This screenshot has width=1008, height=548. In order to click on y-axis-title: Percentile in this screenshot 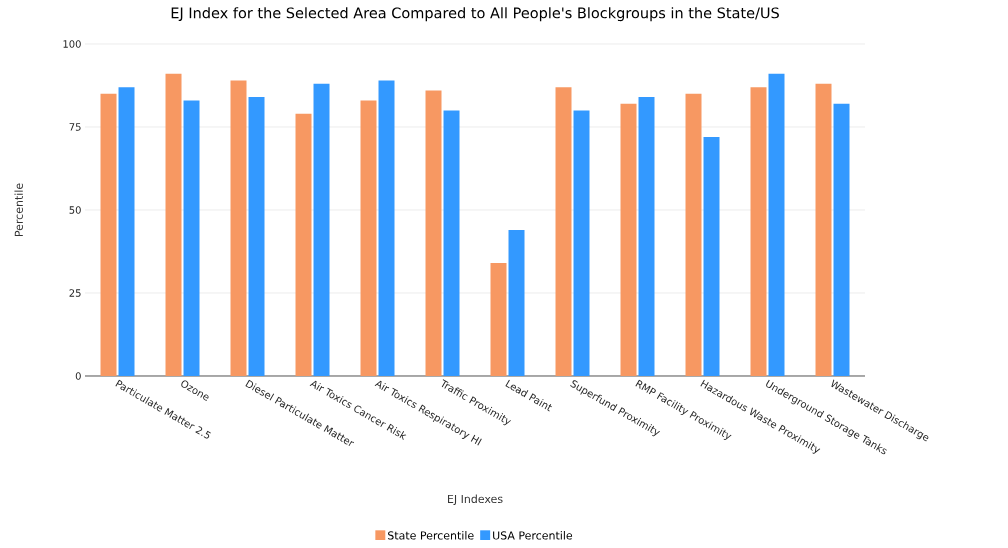, I will do `click(18, 210)`.